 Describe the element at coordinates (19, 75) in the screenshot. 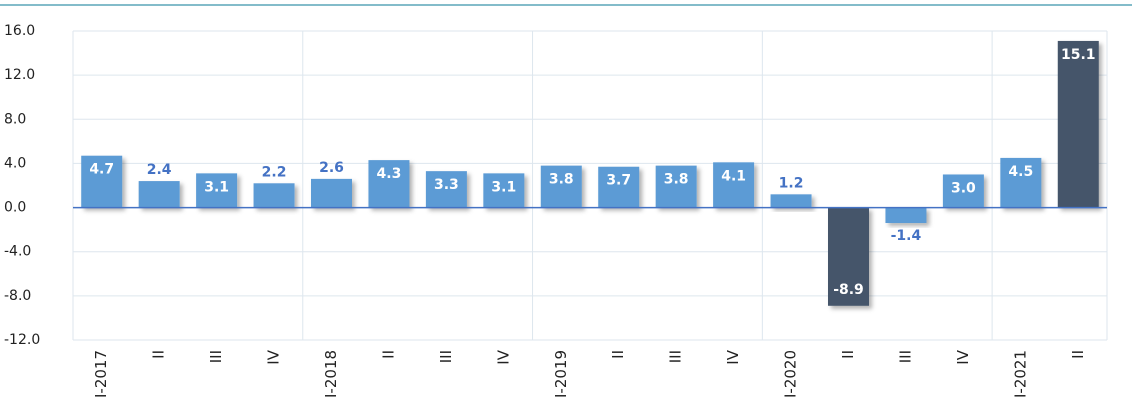

I see `y-tick-label: 12.0` at that location.